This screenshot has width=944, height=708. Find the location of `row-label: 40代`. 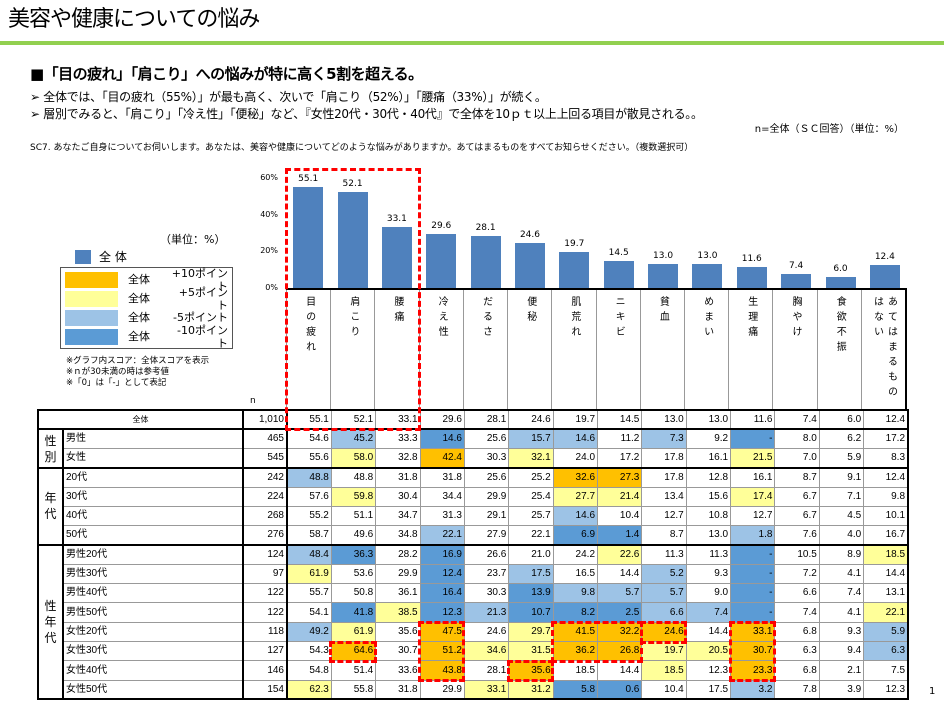

row-label: 40代 is located at coordinates (153, 516).